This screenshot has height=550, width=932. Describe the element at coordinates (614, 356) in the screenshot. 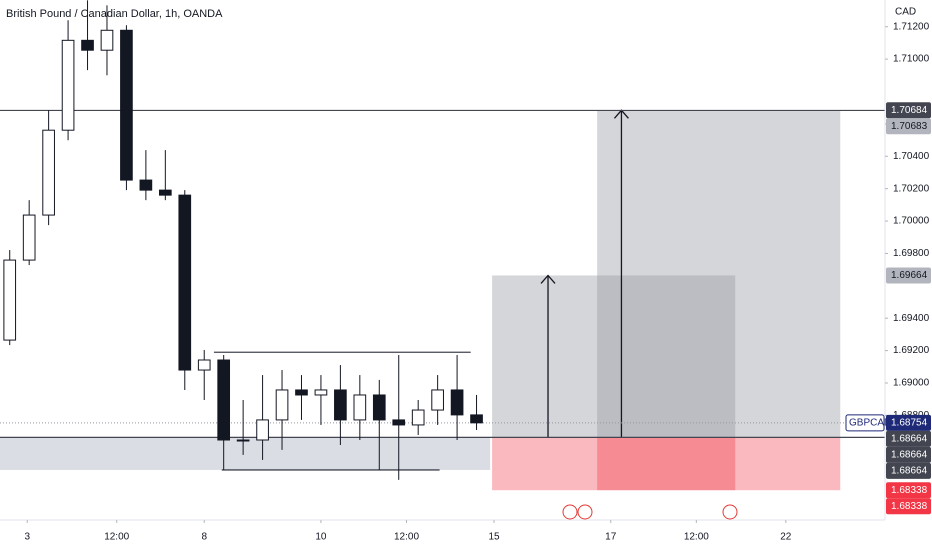

I see `target-zone` at that location.